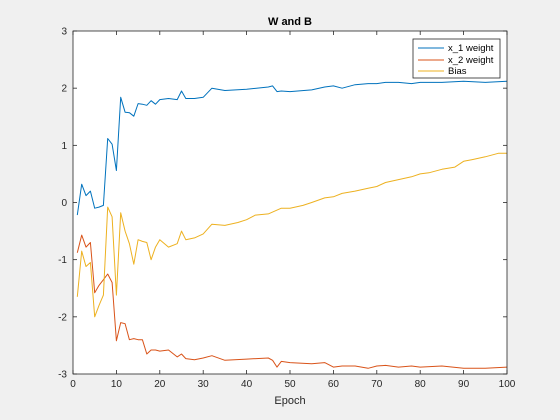 This screenshot has height=420, width=560. Describe the element at coordinates (471, 48) in the screenshot. I see `legend-entry-x1-weight: x_1 weight` at that location.